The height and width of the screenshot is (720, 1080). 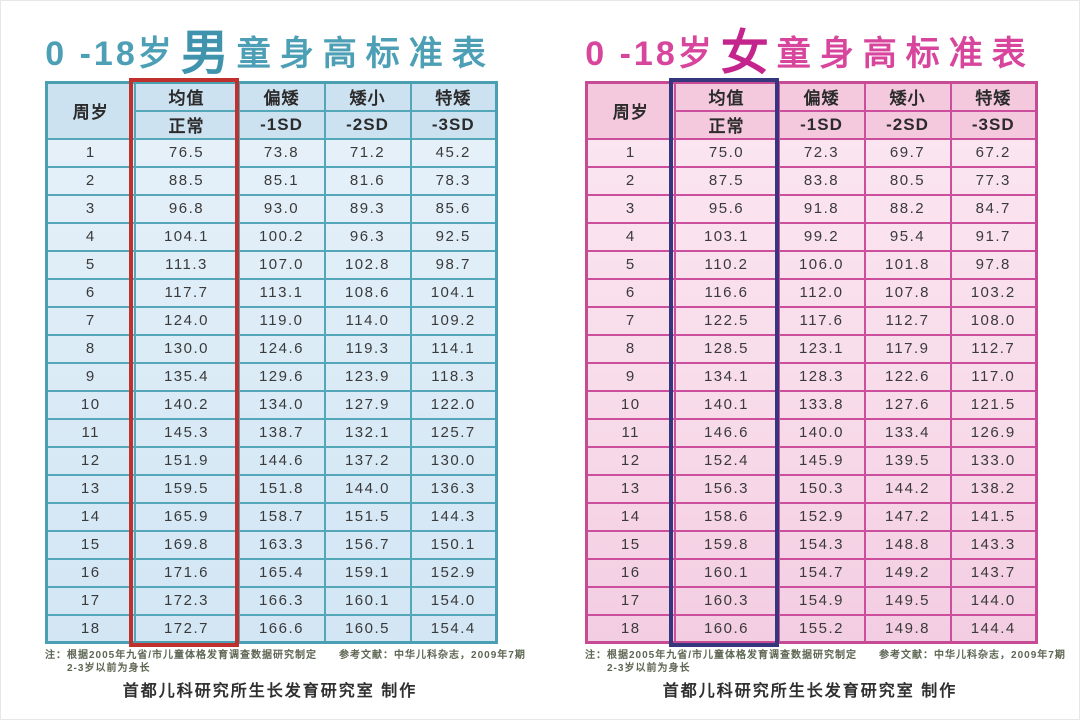 What do you see at coordinates (186, 236) in the screenshot?
I see `cell-mean: 104.1` at bounding box center [186, 236].